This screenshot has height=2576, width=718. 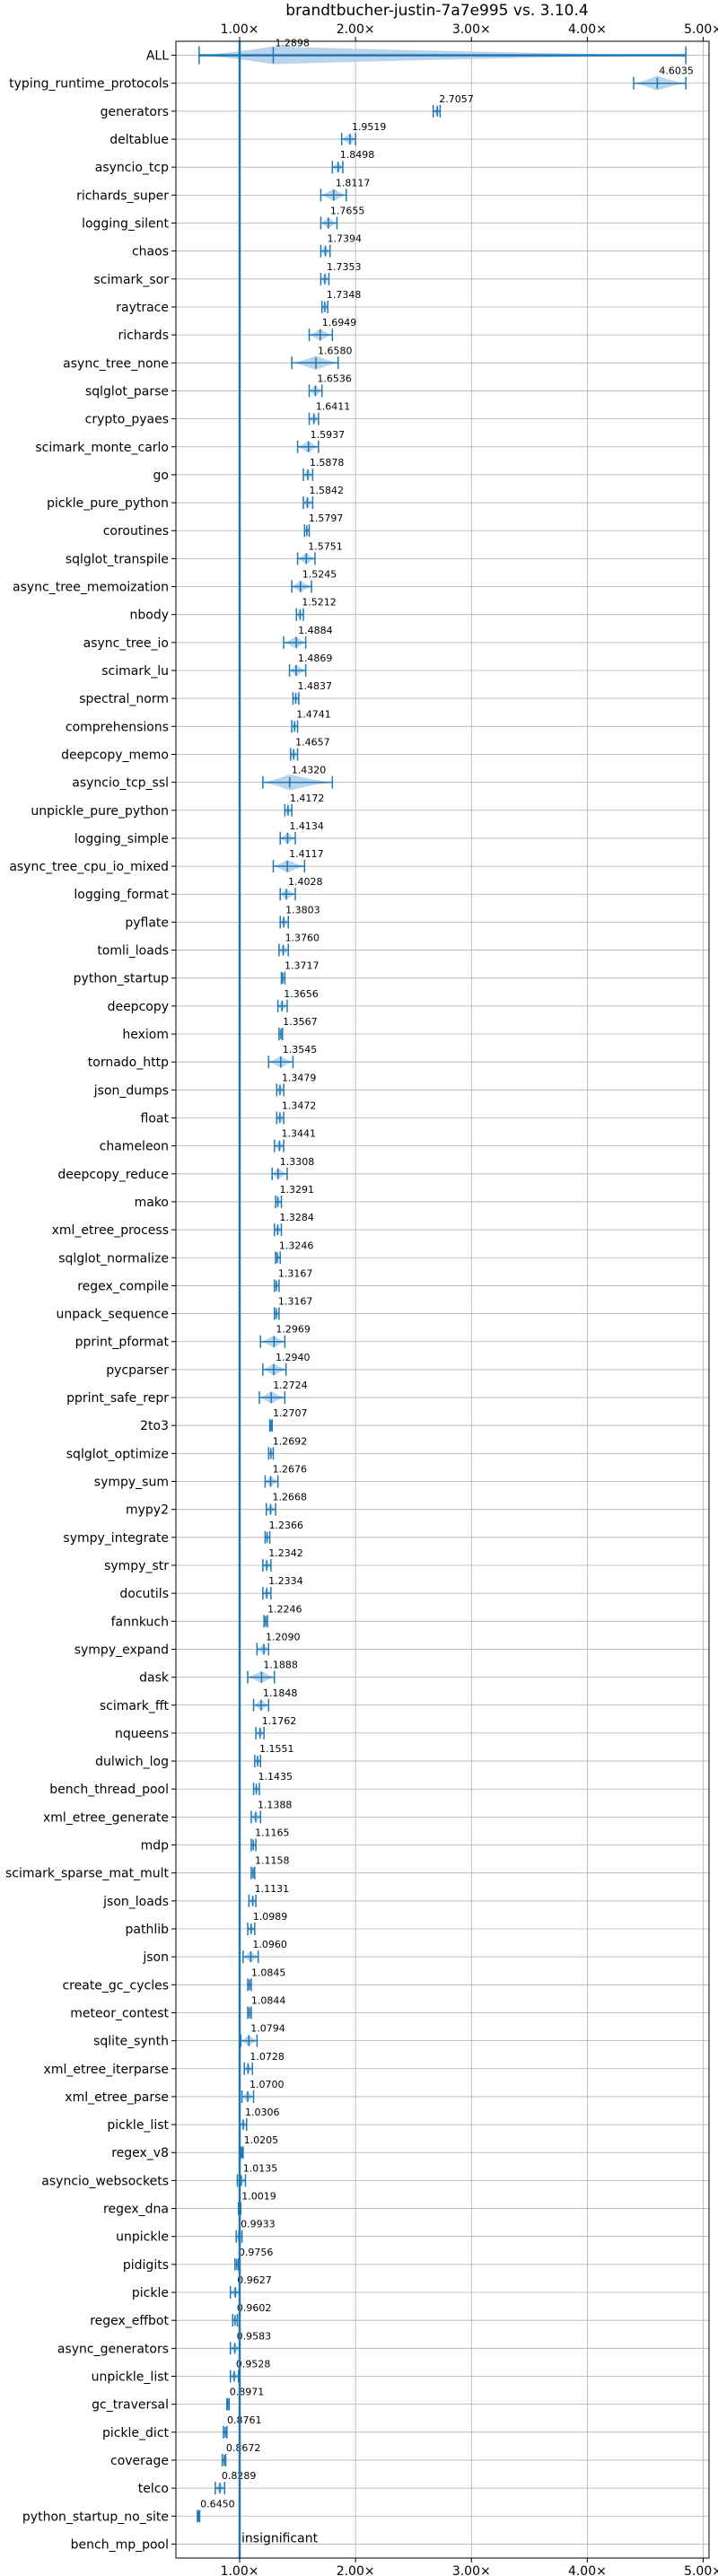 What do you see at coordinates (154, 1678) in the screenshot?
I see `category-label: dask` at bounding box center [154, 1678].